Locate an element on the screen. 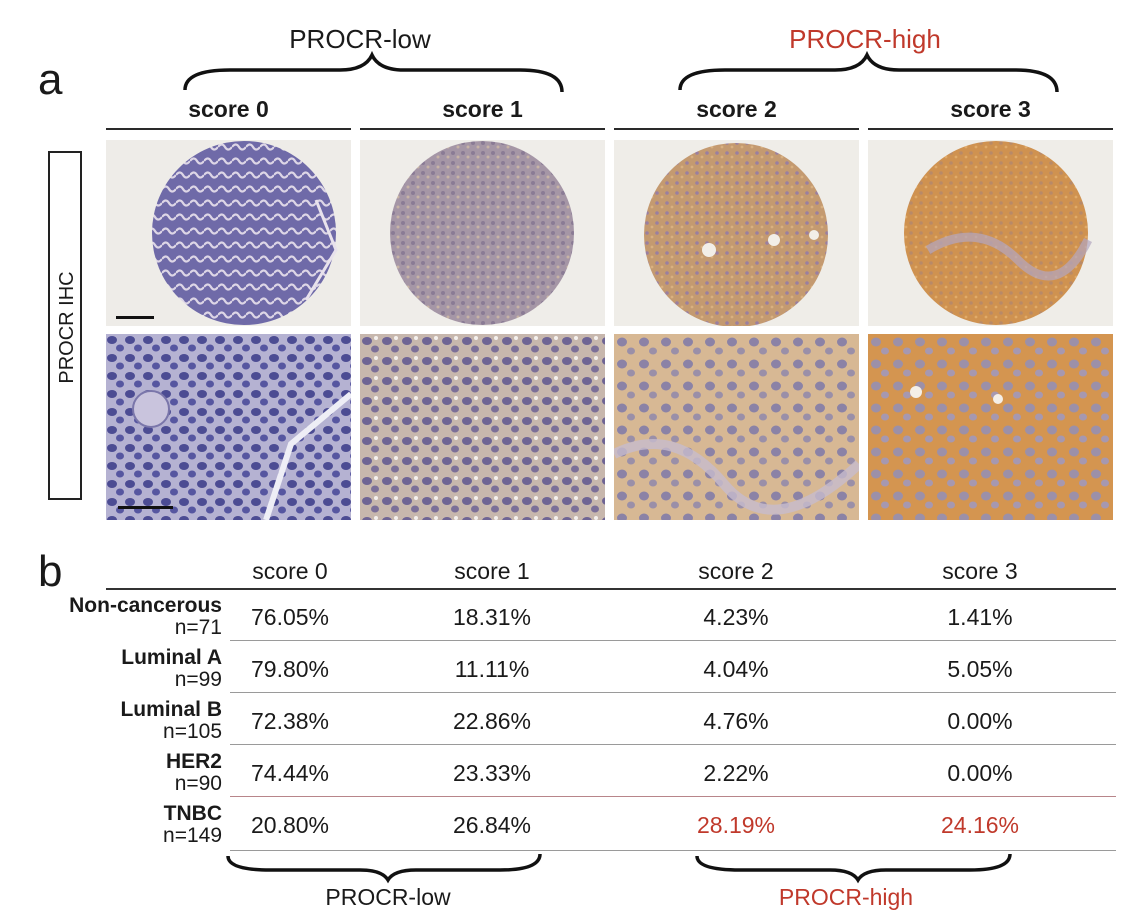  score-2-header: score 2 is located at coordinates (736, 109).